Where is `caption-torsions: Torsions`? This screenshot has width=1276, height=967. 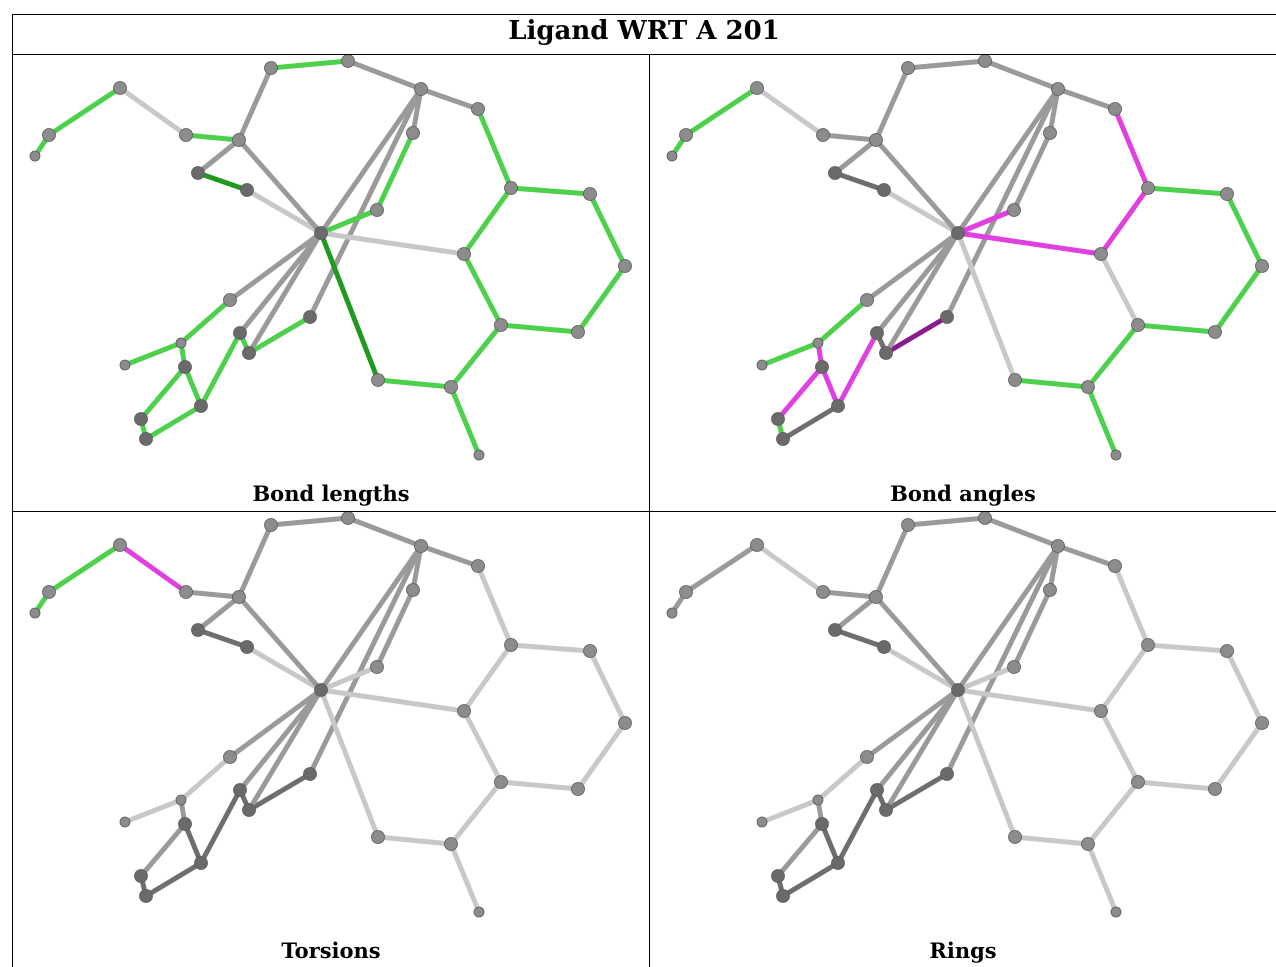 caption-torsions: Torsions is located at coordinates (331, 950).